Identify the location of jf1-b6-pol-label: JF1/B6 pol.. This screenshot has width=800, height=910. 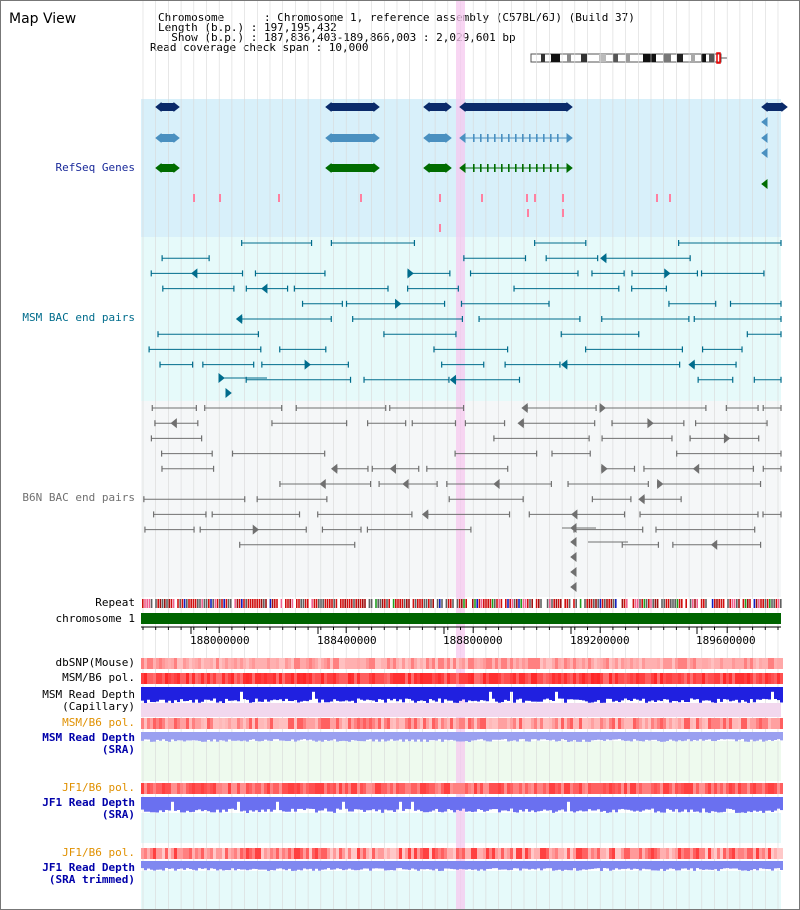
(98, 787).